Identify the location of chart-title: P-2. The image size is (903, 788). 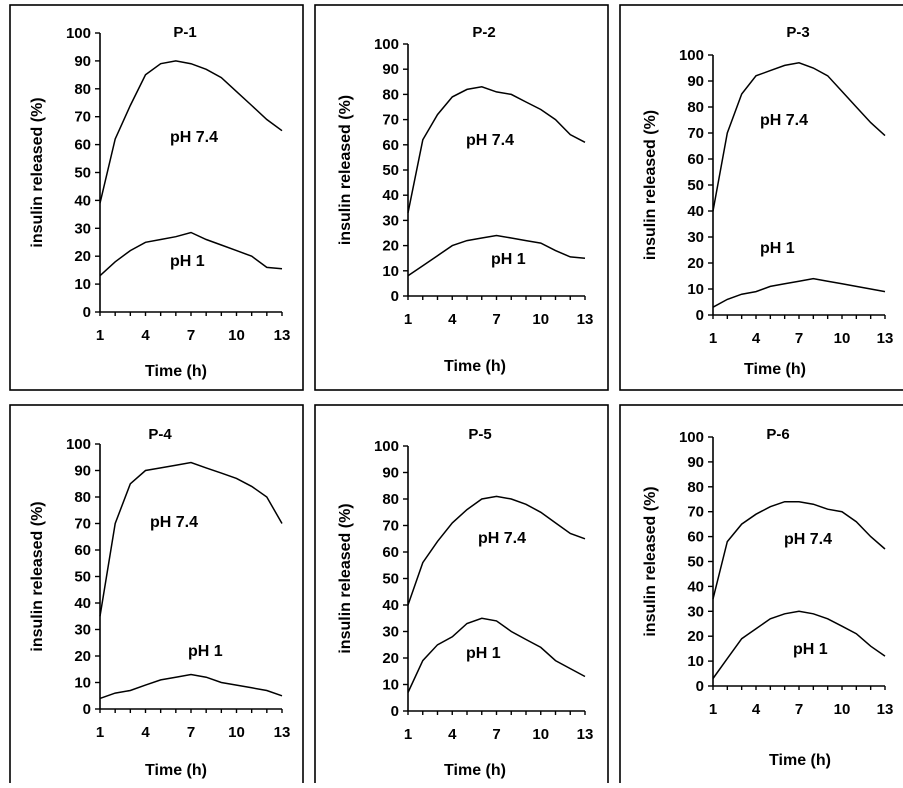
(483, 32).